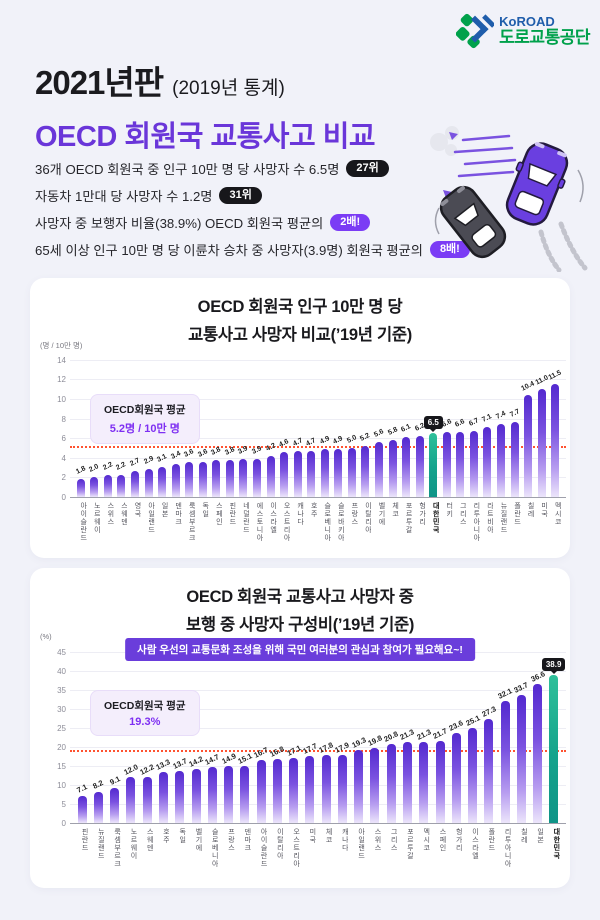  What do you see at coordinates (395, 510) in the screenshot?
I see `category-label: 체코` at bounding box center [395, 510].